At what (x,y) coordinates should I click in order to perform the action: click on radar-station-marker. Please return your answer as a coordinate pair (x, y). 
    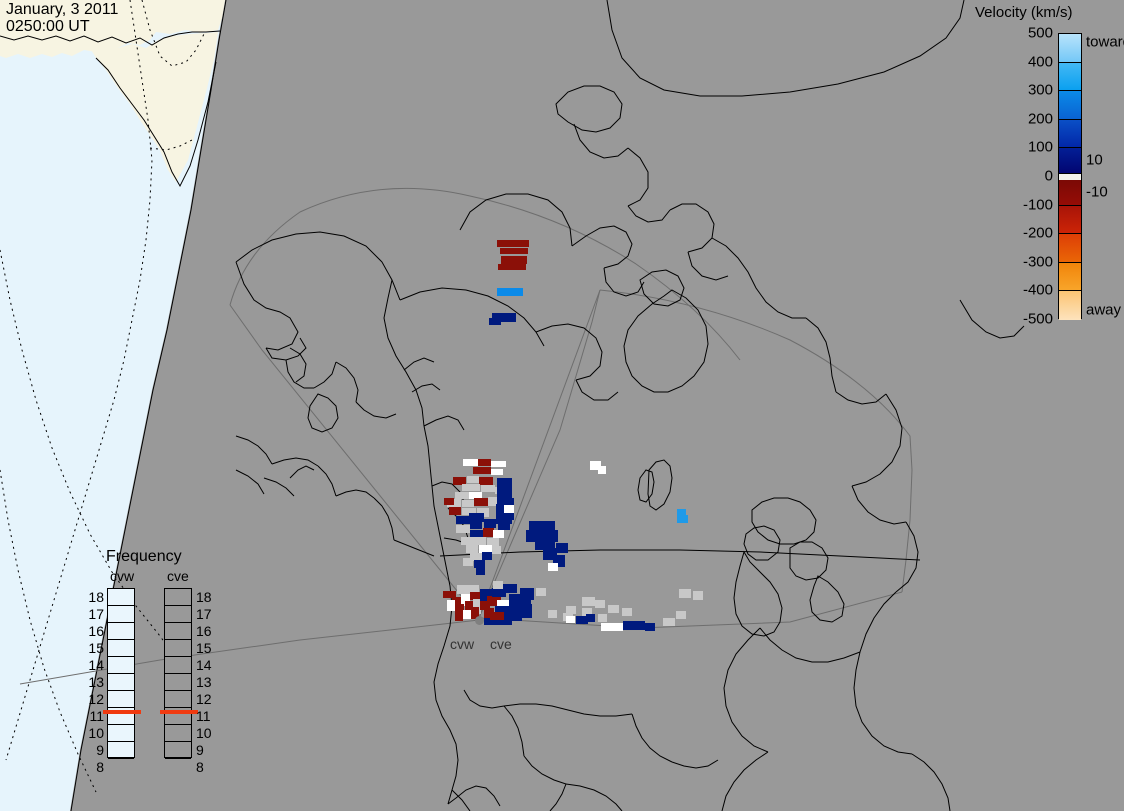
    Looking at the image, I should click on (479, 620).